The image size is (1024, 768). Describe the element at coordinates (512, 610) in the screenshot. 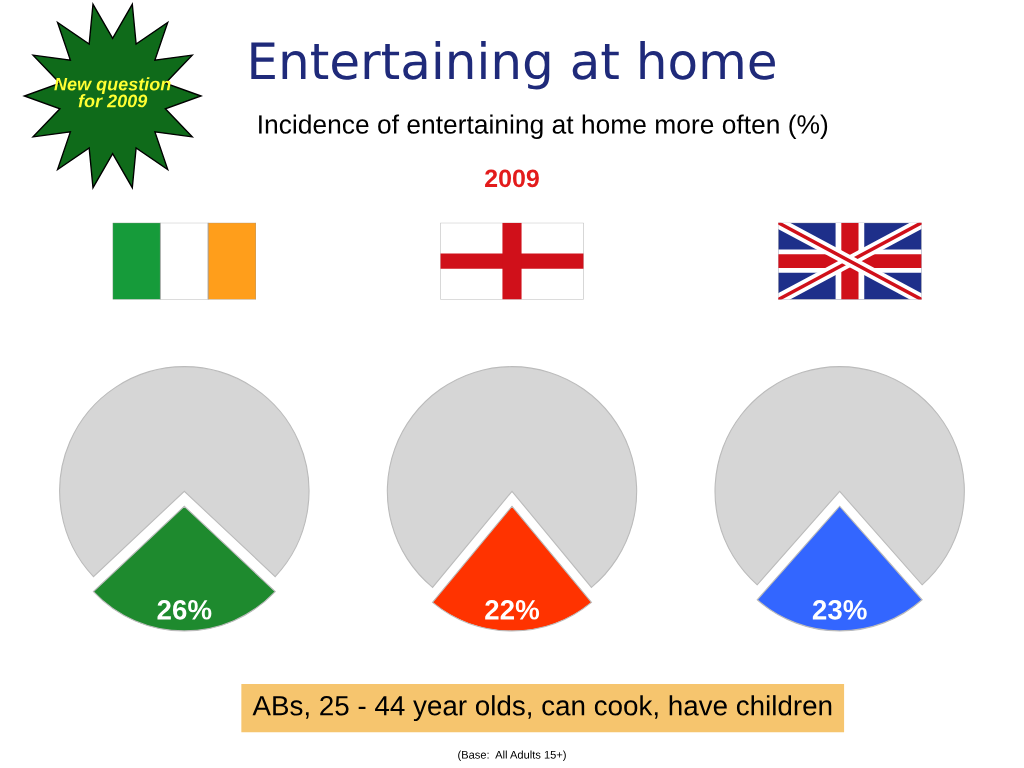

I see `data-label: 22%` at that location.